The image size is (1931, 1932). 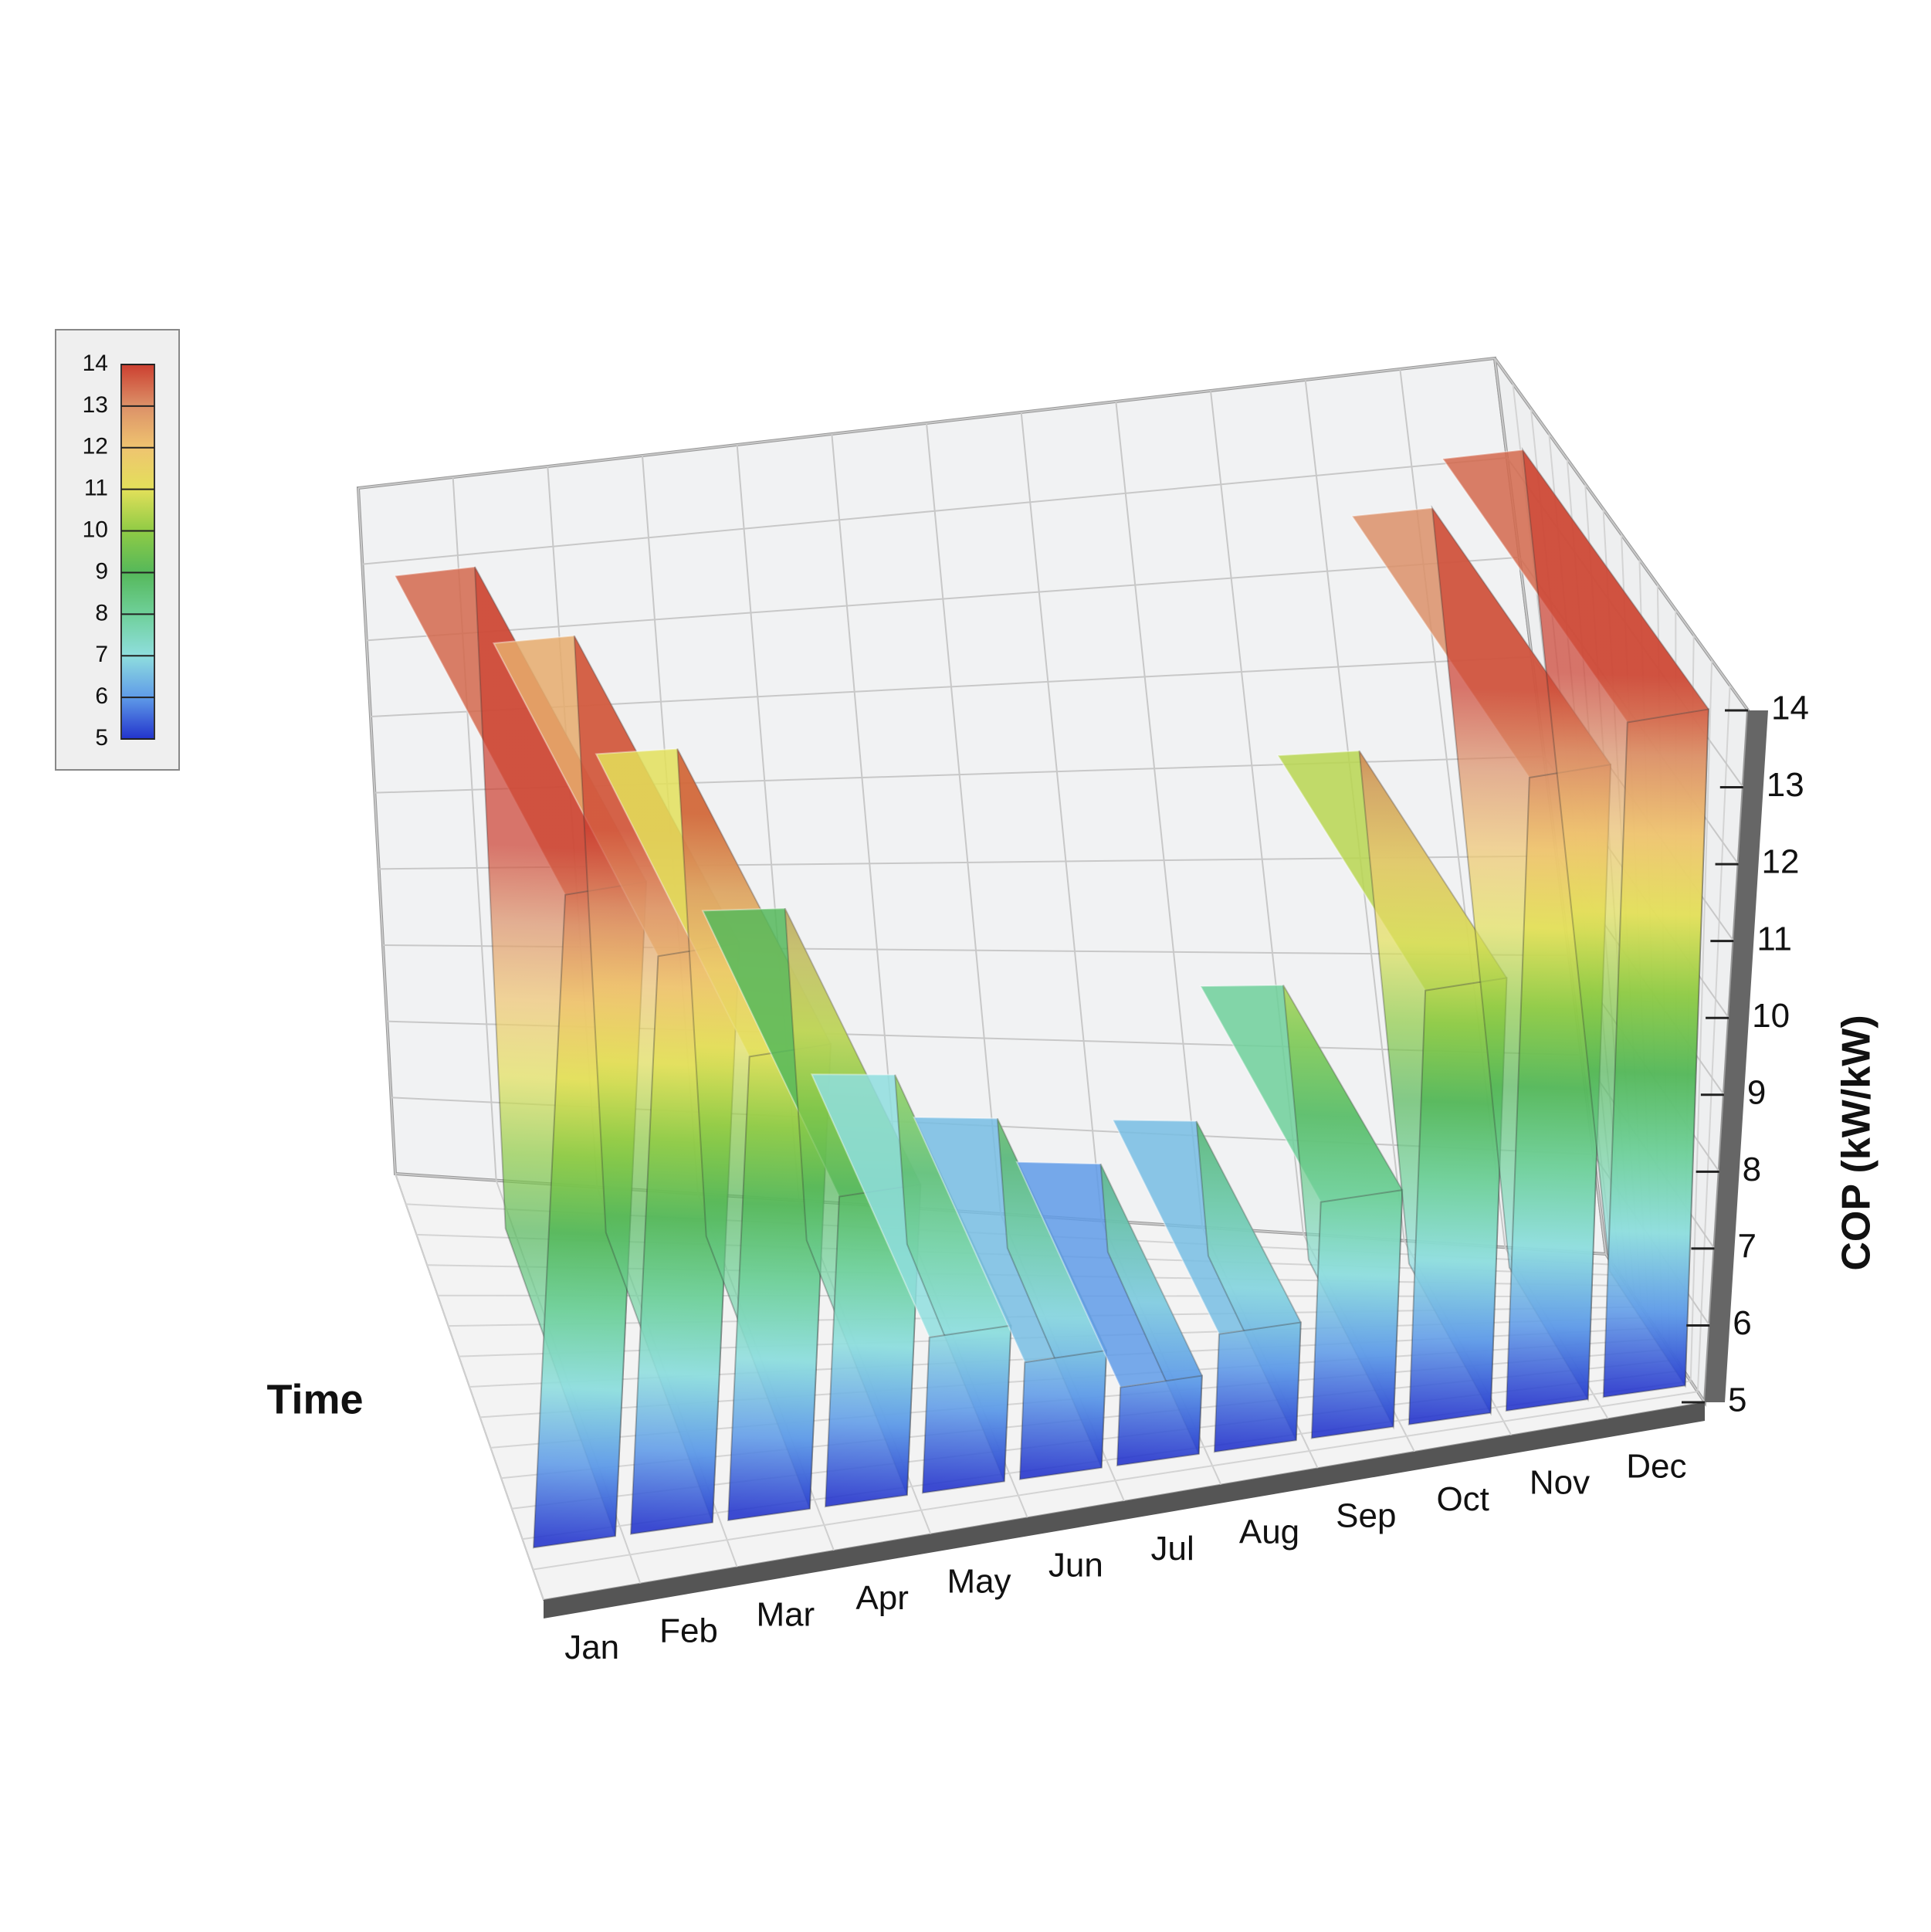 What do you see at coordinates (101, 654) in the screenshot?
I see `colorbar-tick-label: 7` at bounding box center [101, 654].